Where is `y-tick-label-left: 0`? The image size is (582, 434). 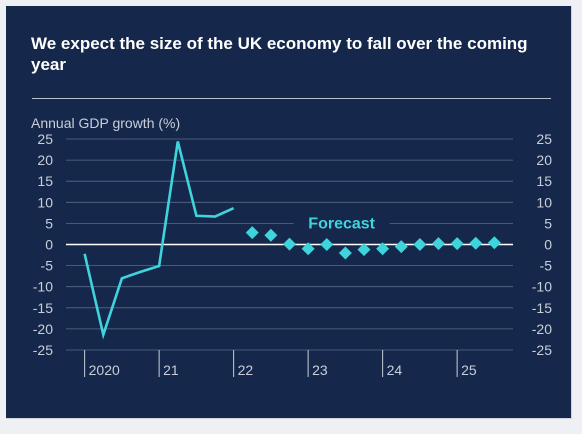
y-tick-label-left: 0 is located at coordinates (49, 245).